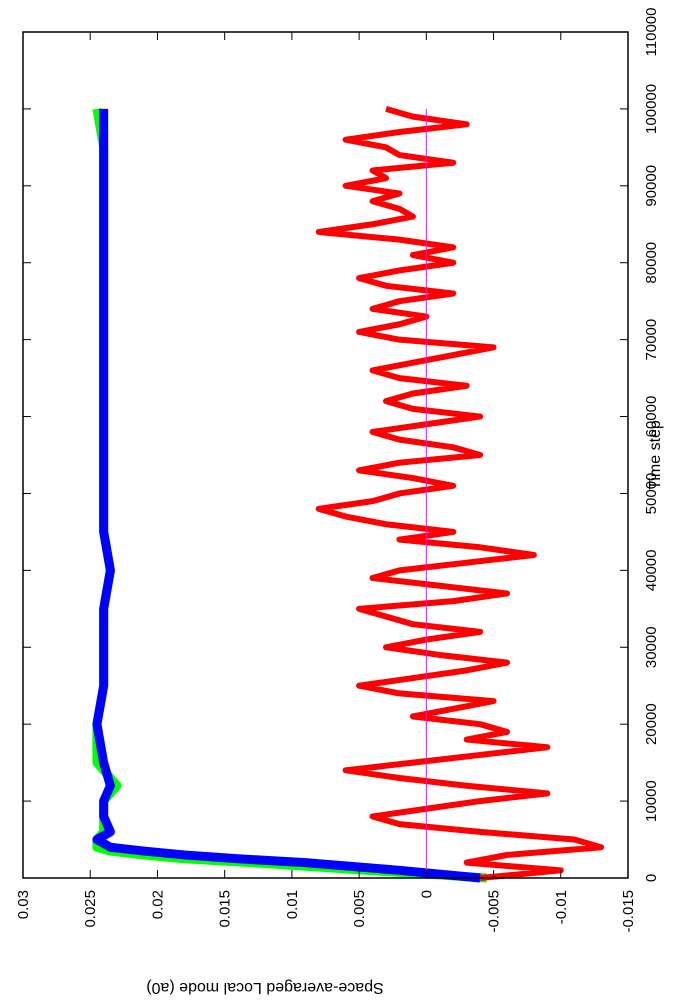 The height and width of the screenshot is (1000, 700). Describe the element at coordinates (494, 911) in the screenshot. I see `y-tick-label: -0.005` at that location.